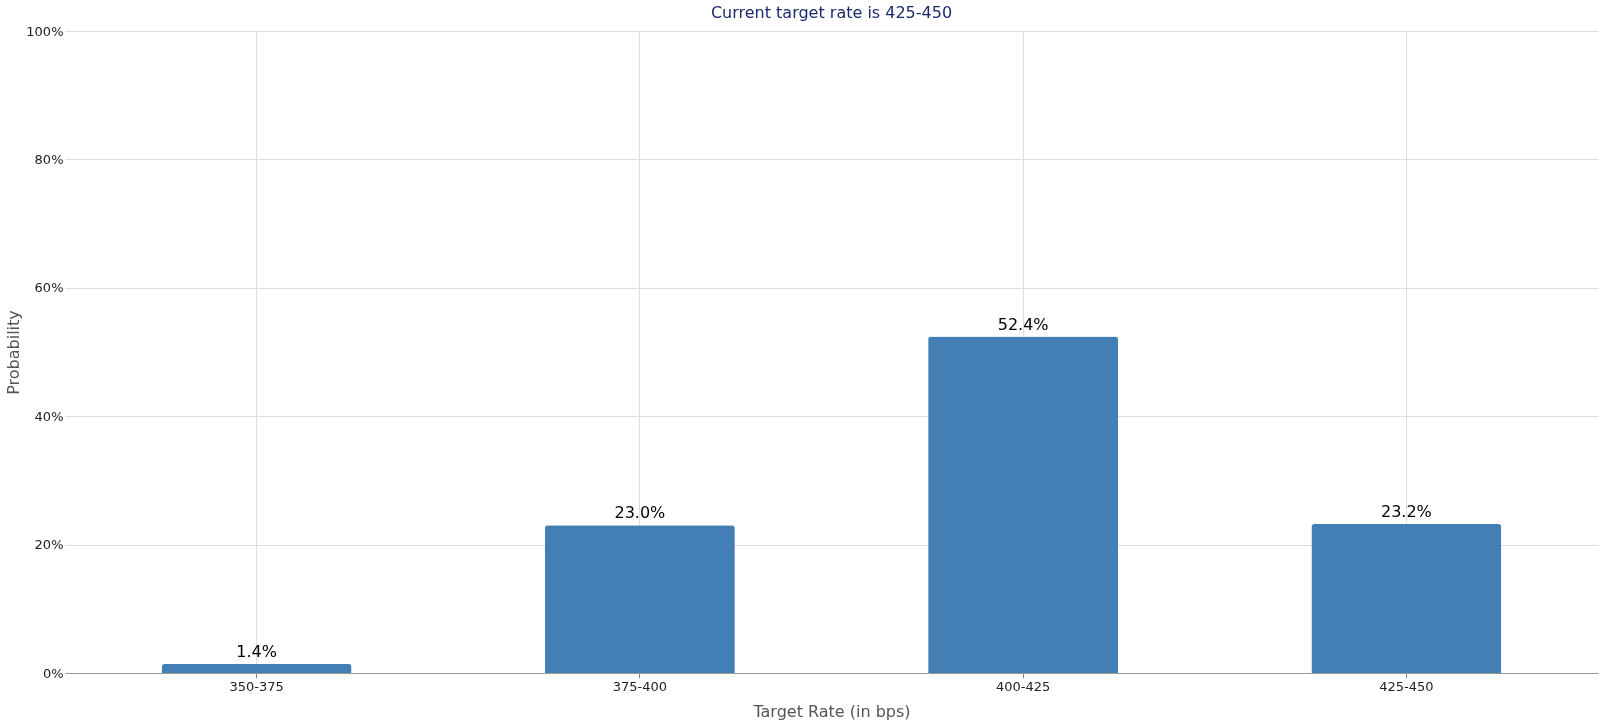 The image size is (1600, 727). I want to click on data-label: 23.2%, so click(1406, 512).